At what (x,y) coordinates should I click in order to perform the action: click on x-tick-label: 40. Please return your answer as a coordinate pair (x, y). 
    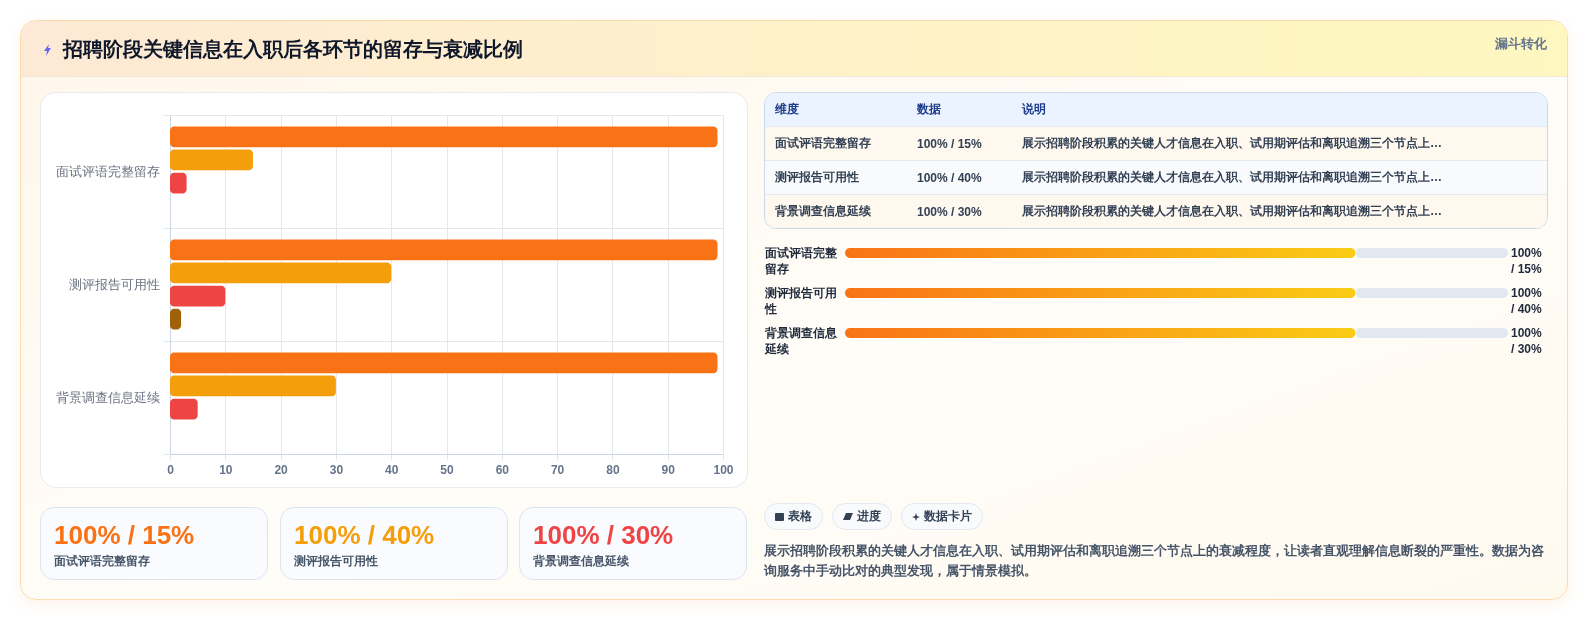
    Looking at the image, I should click on (392, 469).